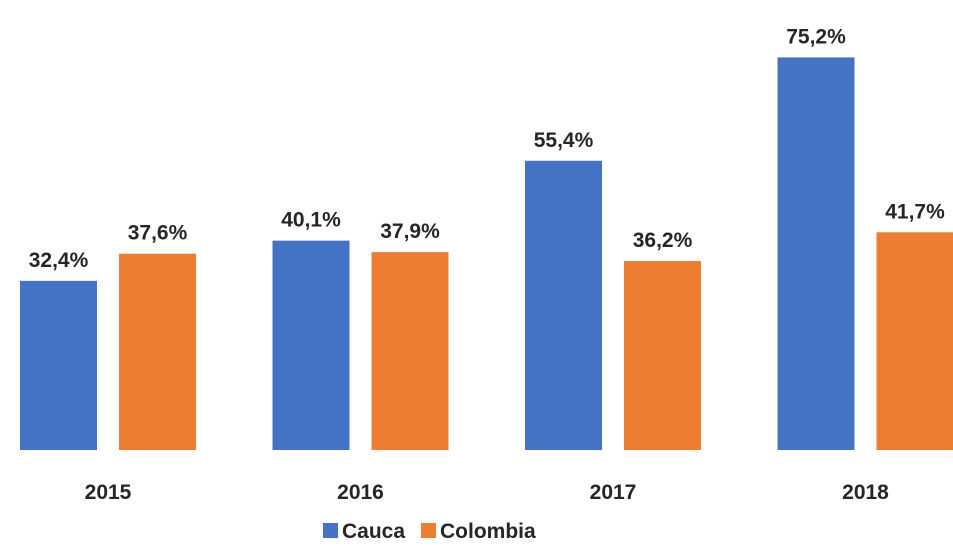  What do you see at coordinates (311, 345) in the screenshot?
I see `bar-cauca-2016` at bounding box center [311, 345].